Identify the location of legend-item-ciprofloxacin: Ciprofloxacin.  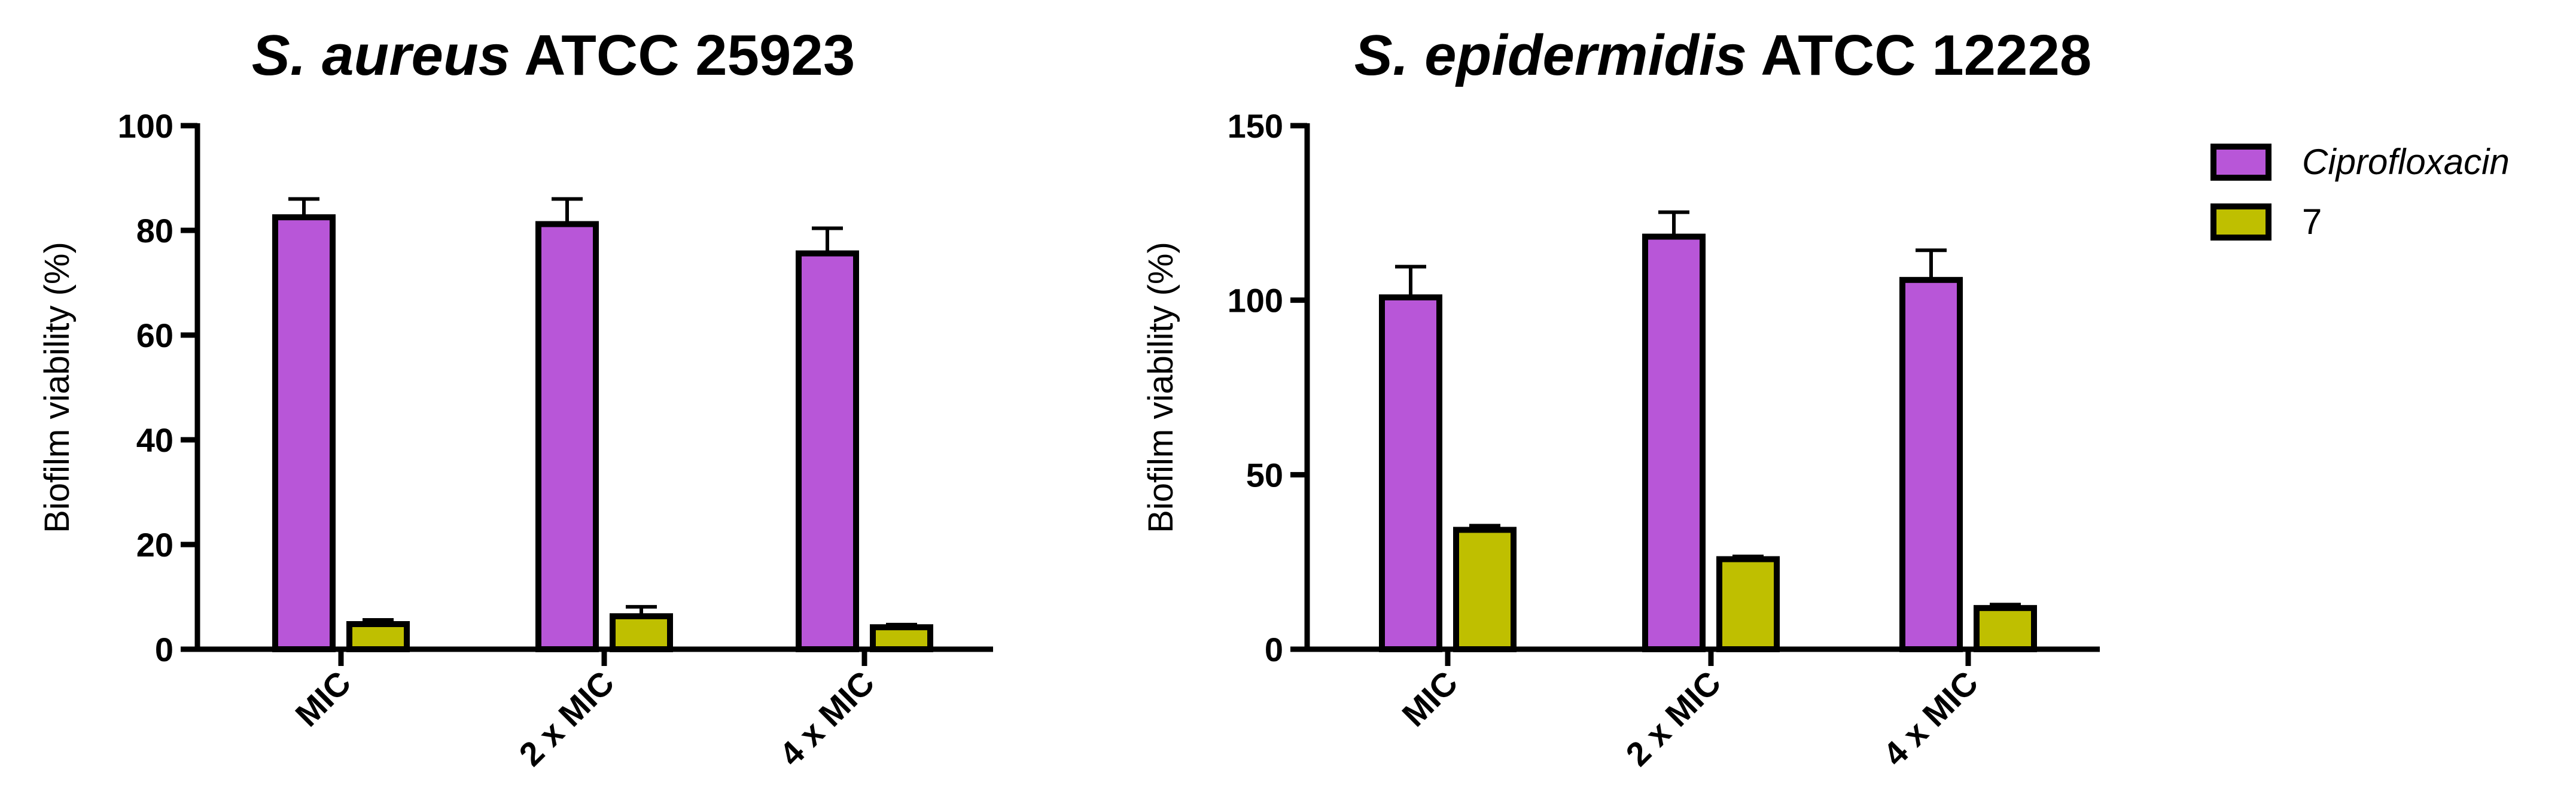
(2360, 162).